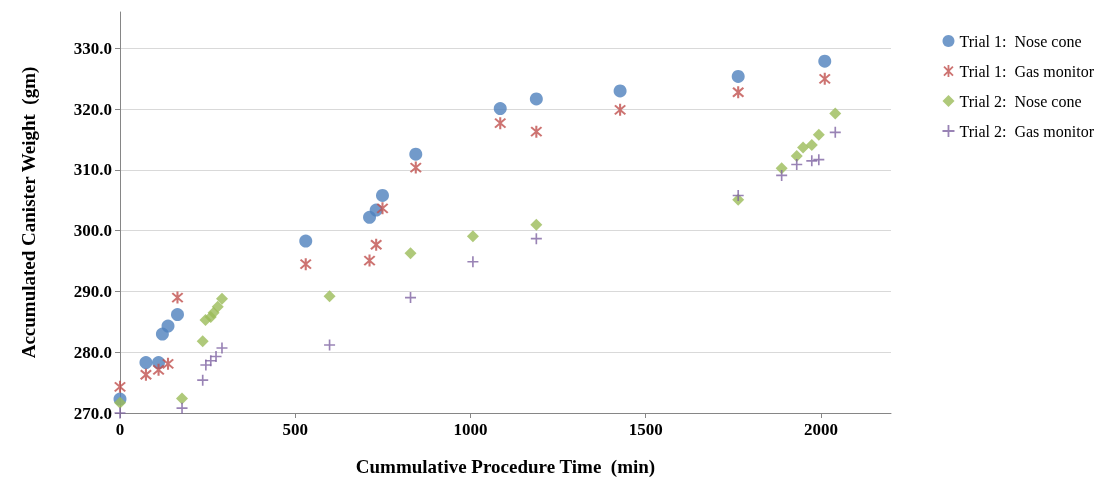 The height and width of the screenshot is (494, 1107). Describe the element at coordinates (92, 291) in the screenshot. I see `y-tick-label: 290.0` at that location.